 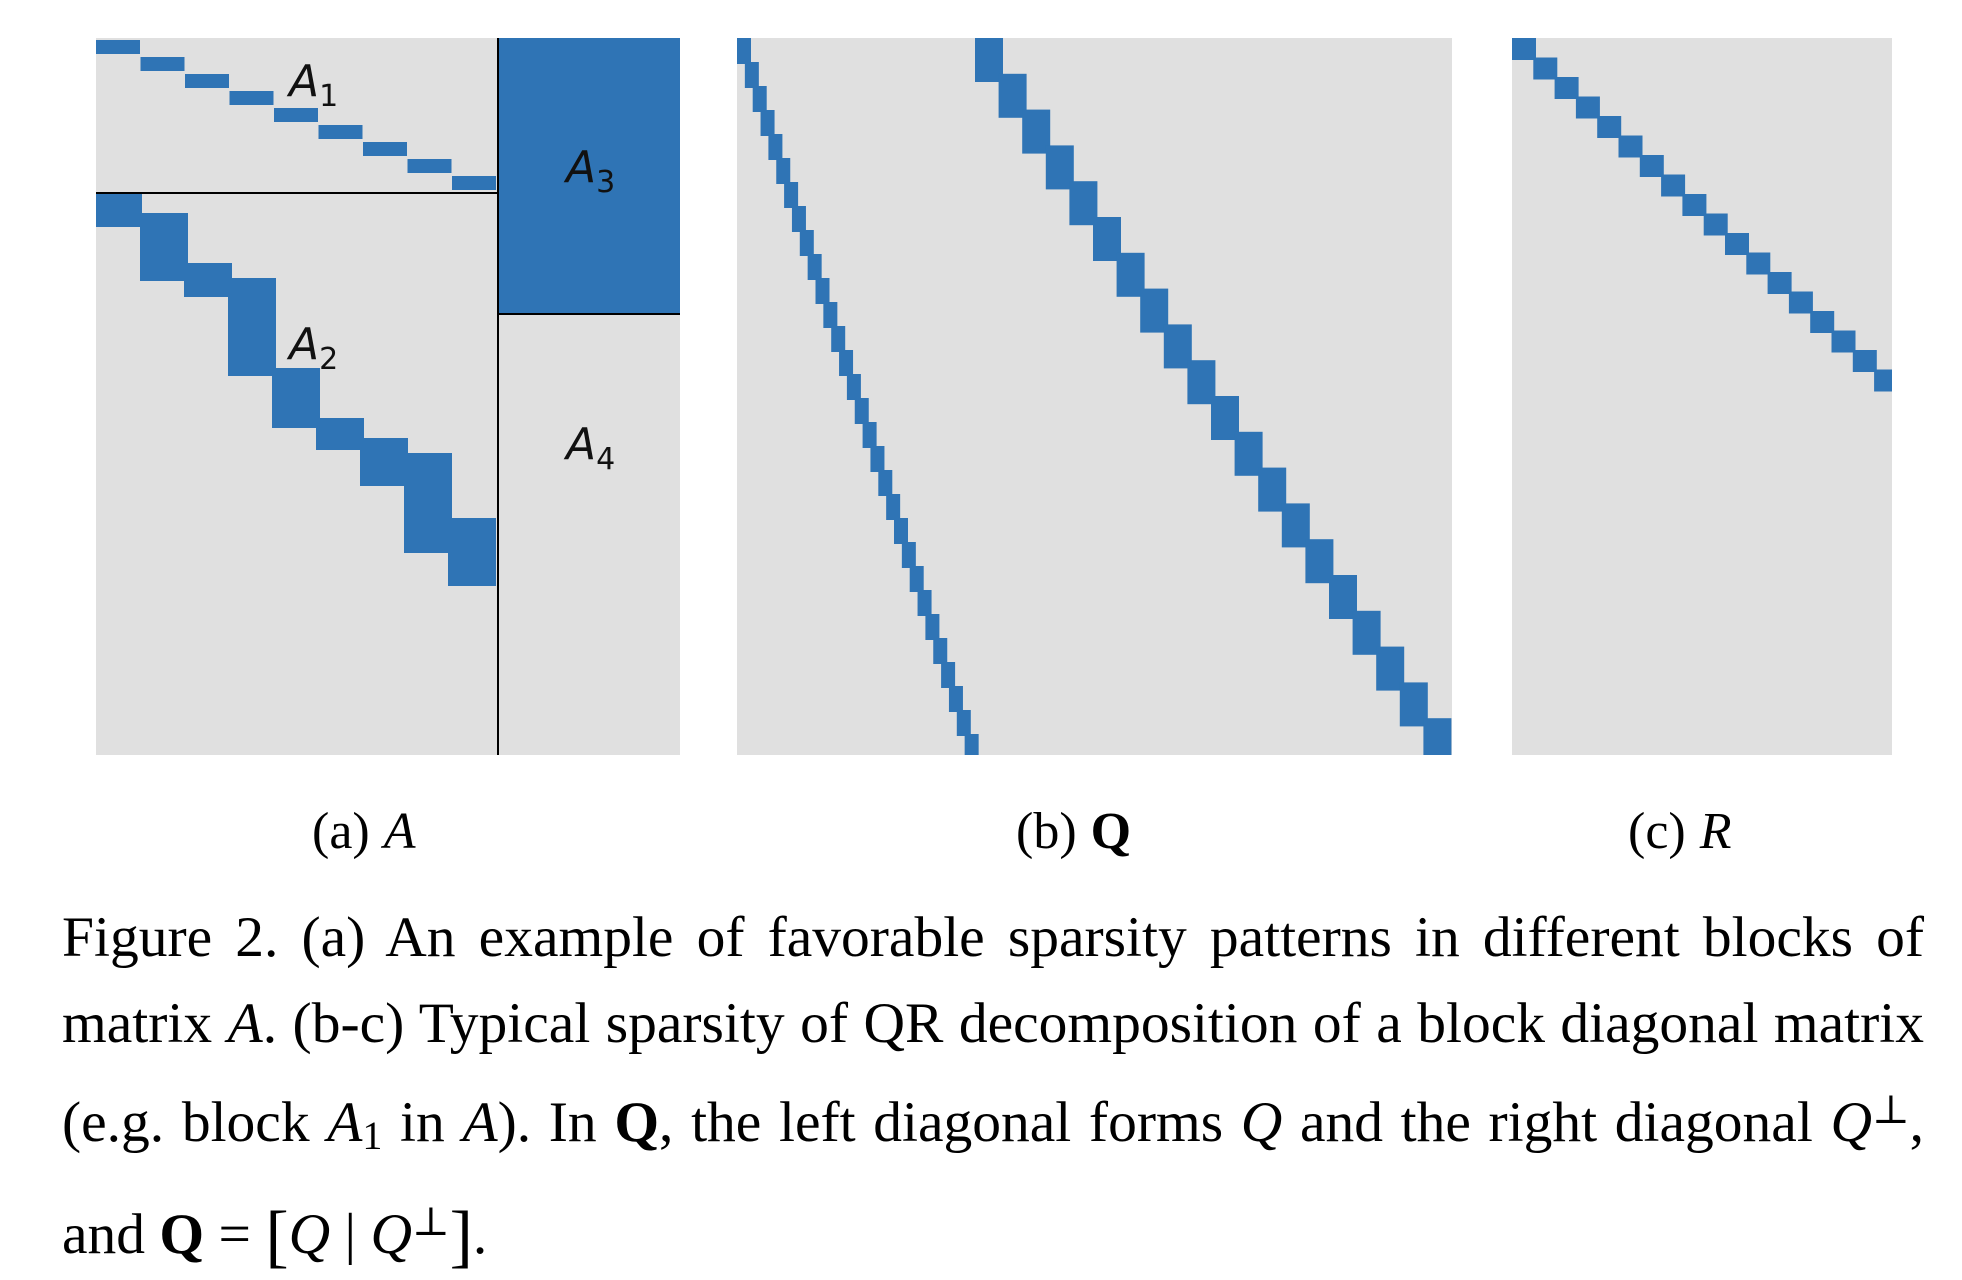 I want to click on dense-block-a3, so click(x=589, y=176).